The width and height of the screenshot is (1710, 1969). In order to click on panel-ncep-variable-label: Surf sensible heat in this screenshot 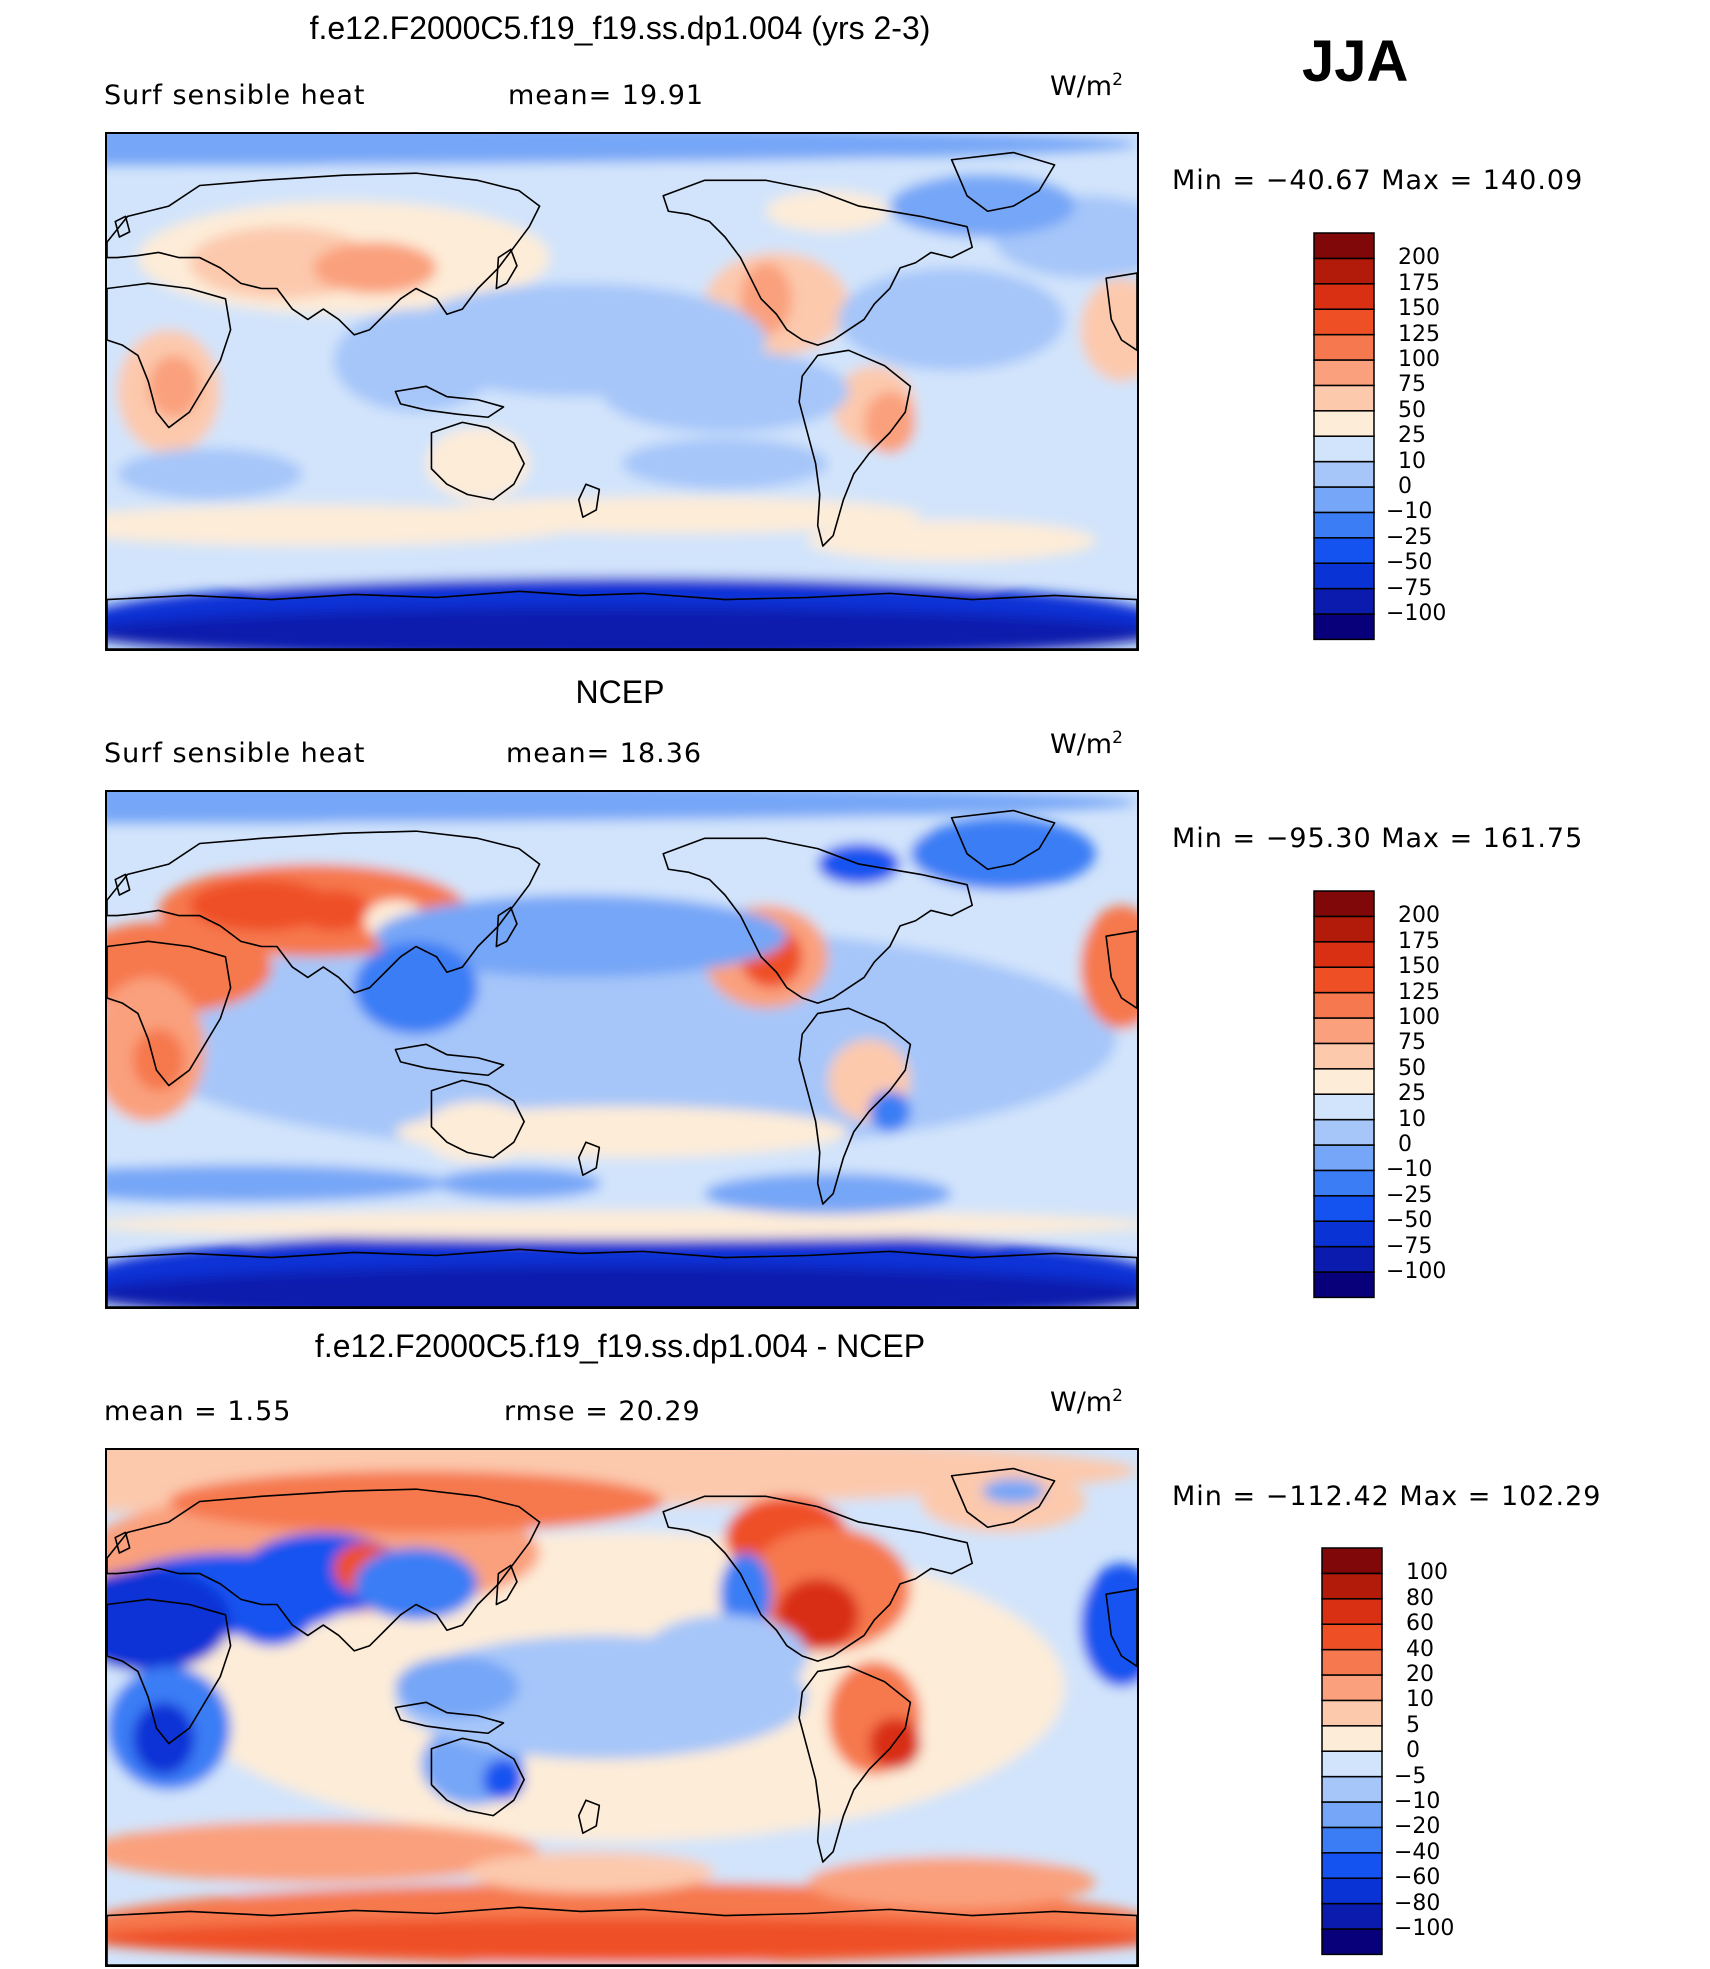, I will do `click(235, 753)`.